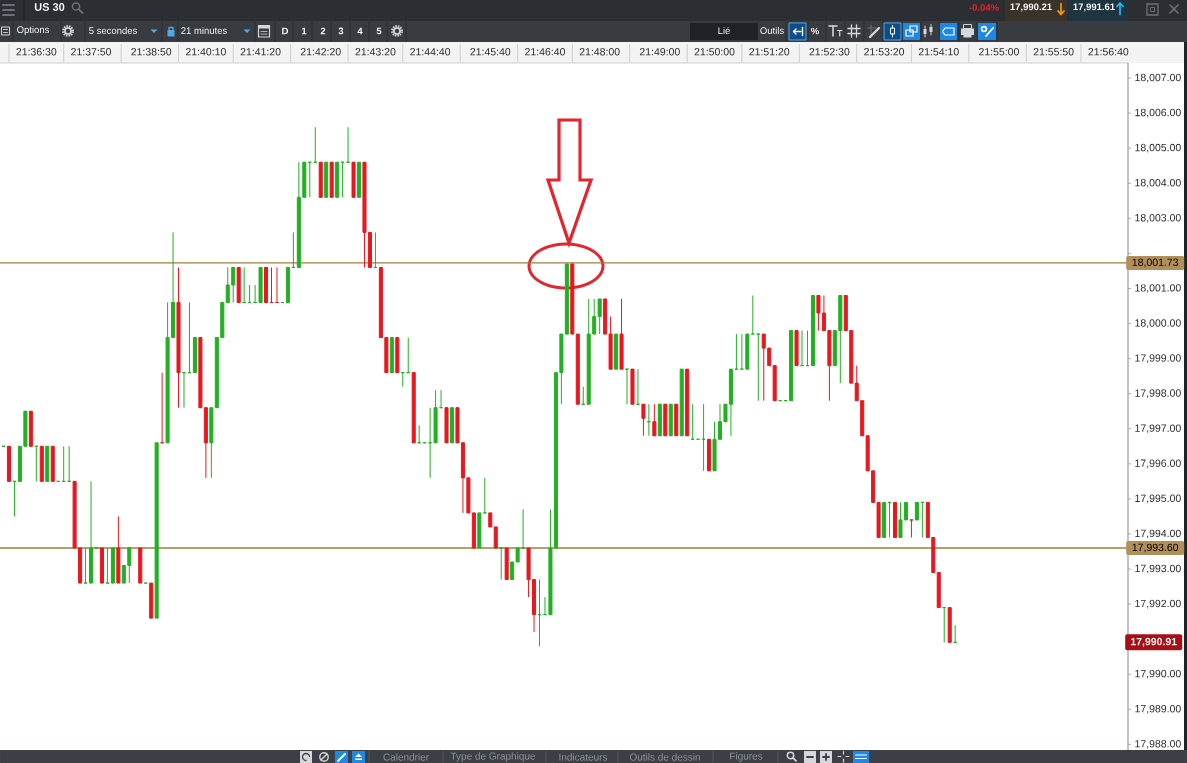 The image size is (1187, 763). I want to click on x-tick-label: 21:43:20, so click(375, 52).